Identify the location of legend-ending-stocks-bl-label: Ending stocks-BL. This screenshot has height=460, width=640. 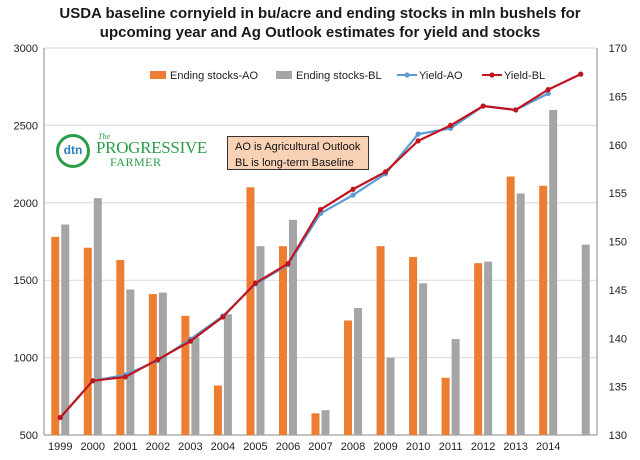
(339, 76).